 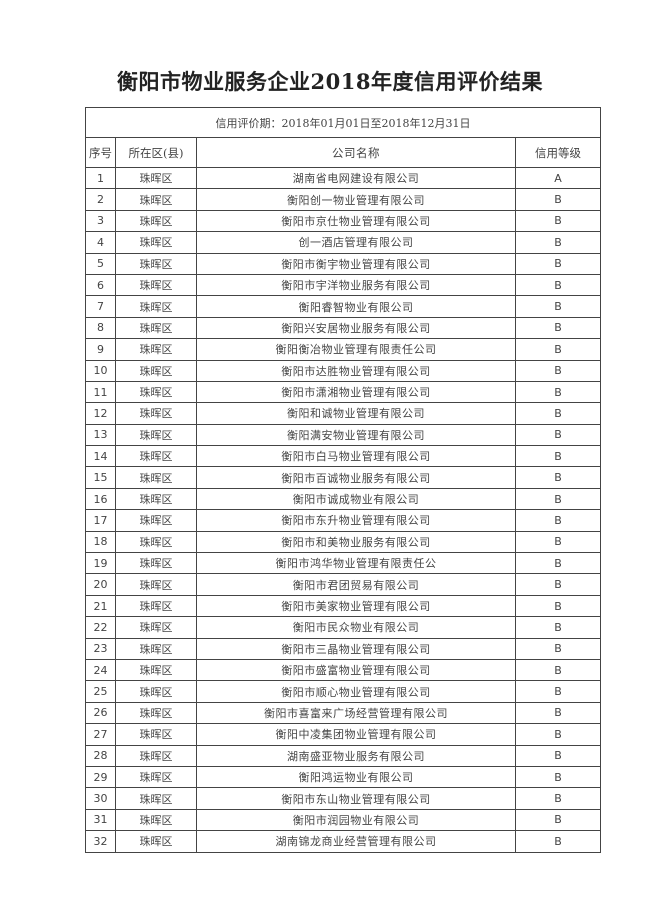 What do you see at coordinates (343, 285) in the screenshot?
I see `table-row: 6 珠晖区 衡阳市宇洋物业服务有限公司 B` at bounding box center [343, 285].